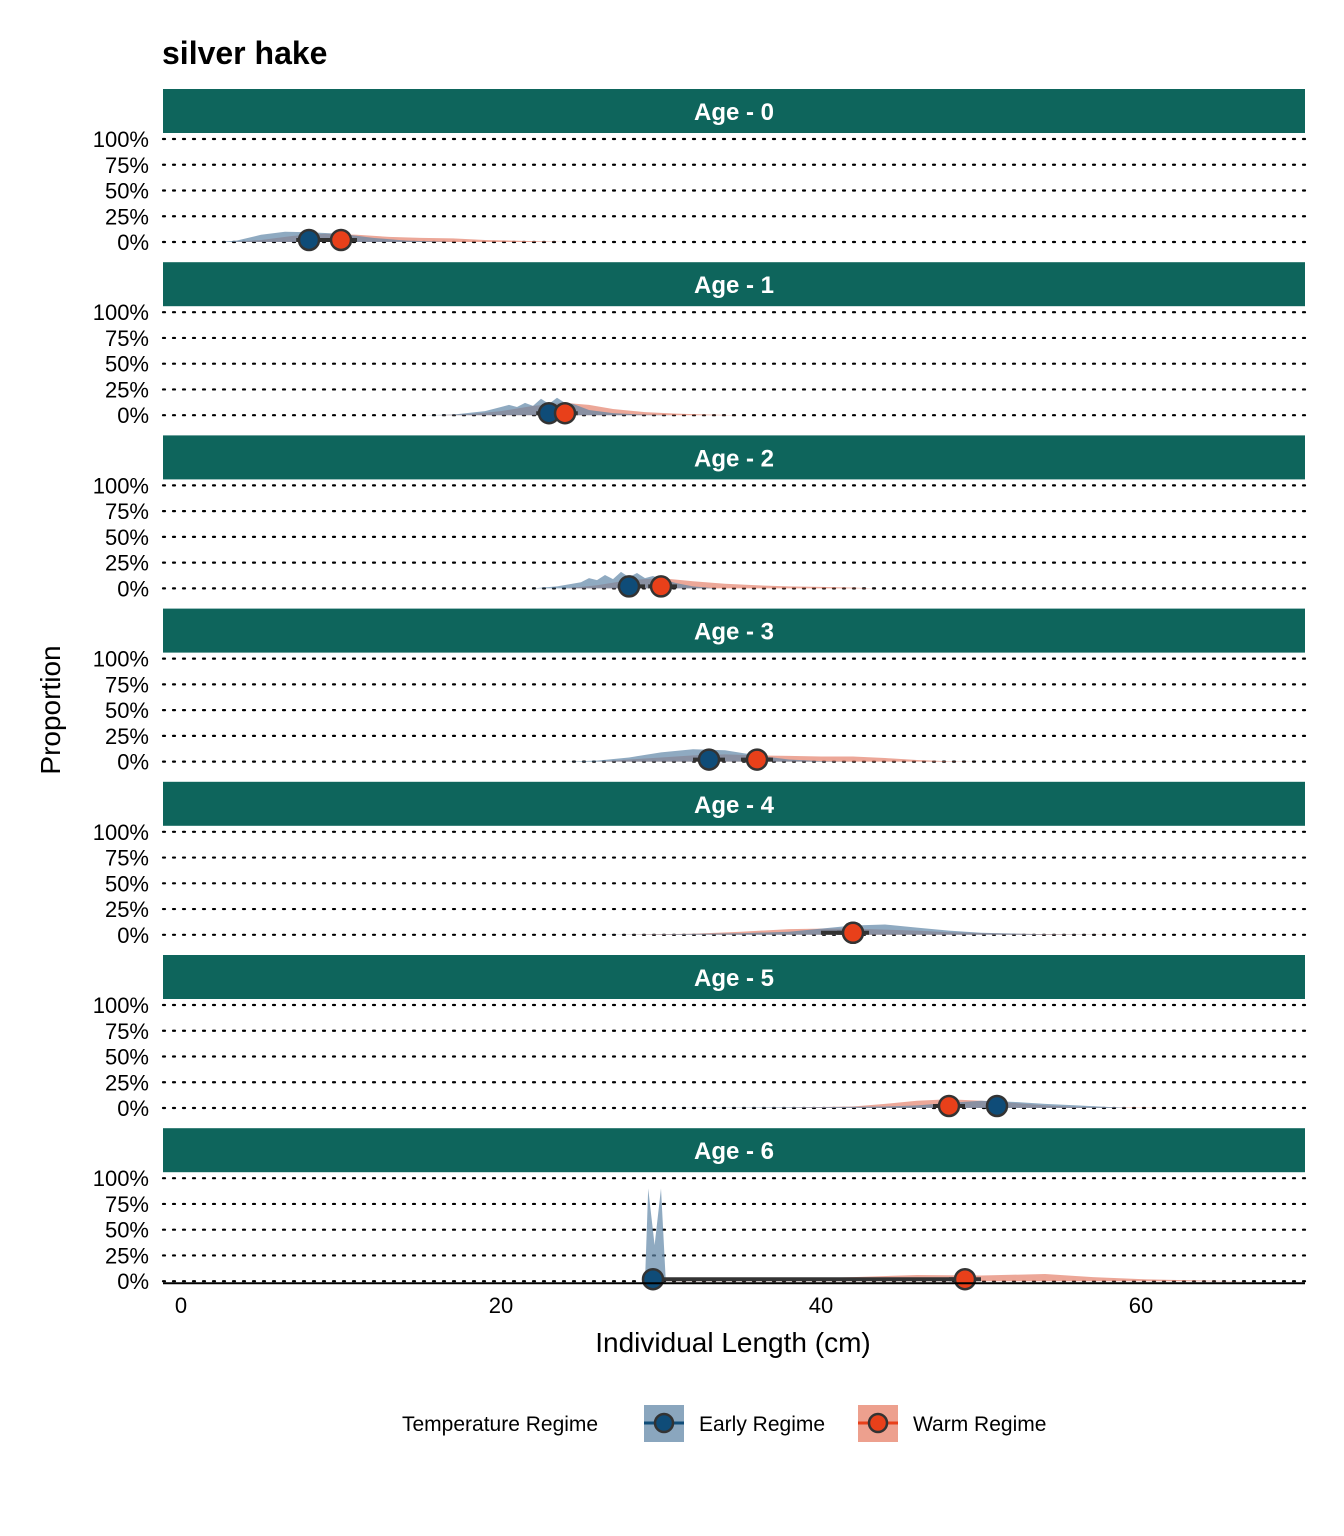 This screenshot has height=1536, width=1344. I want to click on facet-panel: Age - 2 0%25%50%75%100%, so click(700, 518).